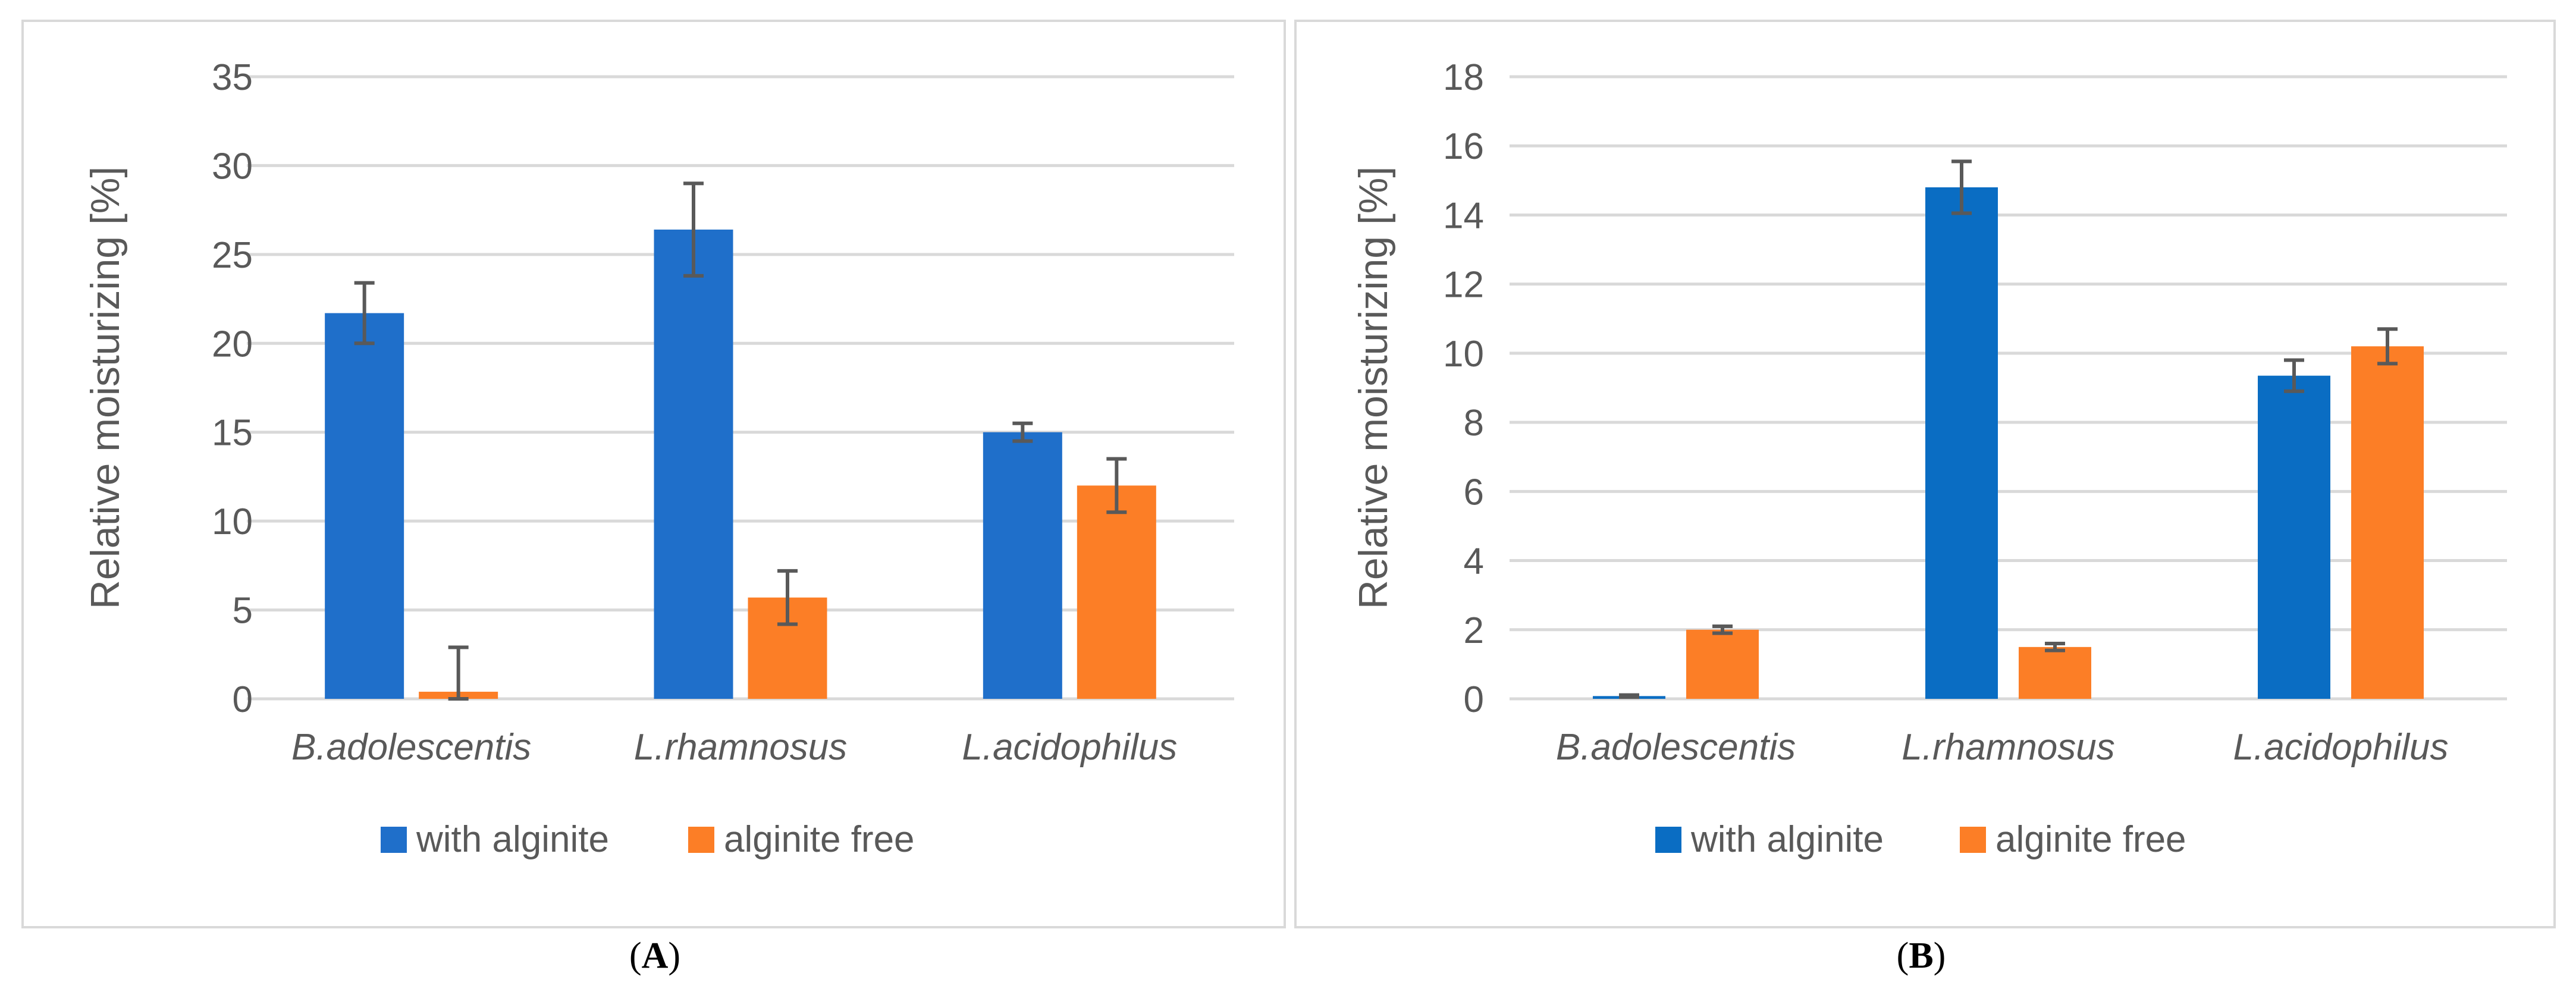  What do you see at coordinates (1463, 146) in the screenshot?
I see `y-tick-label-b-8: 16` at bounding box center [1463, 146].